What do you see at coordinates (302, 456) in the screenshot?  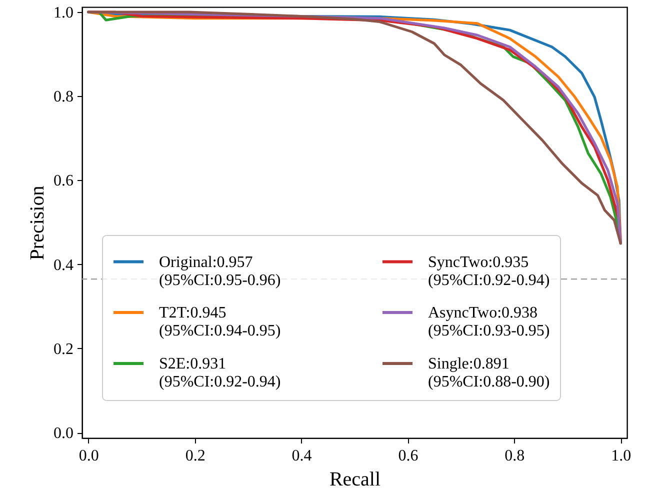 I see `x-tick-label: 0.4` at bounding box center [302, 456].